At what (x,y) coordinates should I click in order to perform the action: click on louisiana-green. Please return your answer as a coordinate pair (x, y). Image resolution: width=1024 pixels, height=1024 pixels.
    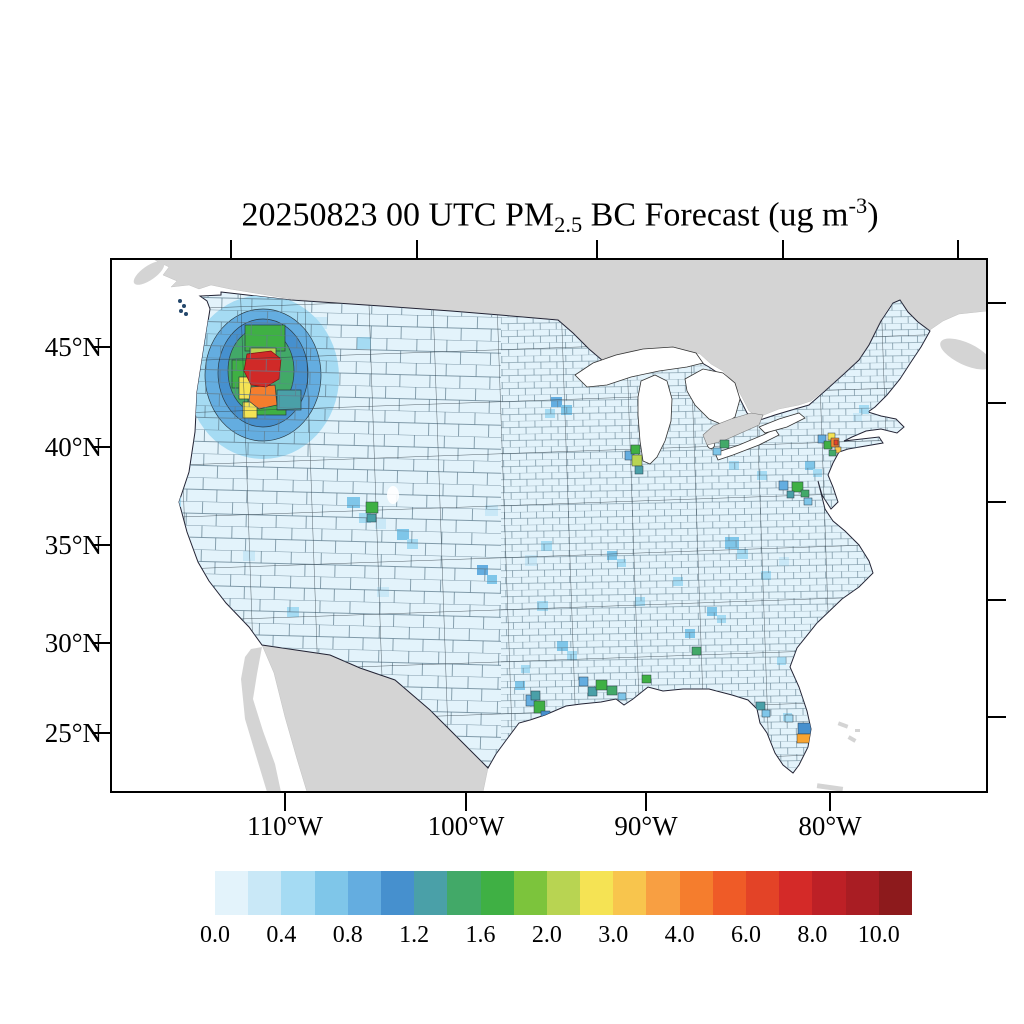
    Looking at the image, I should click on (601, 685).